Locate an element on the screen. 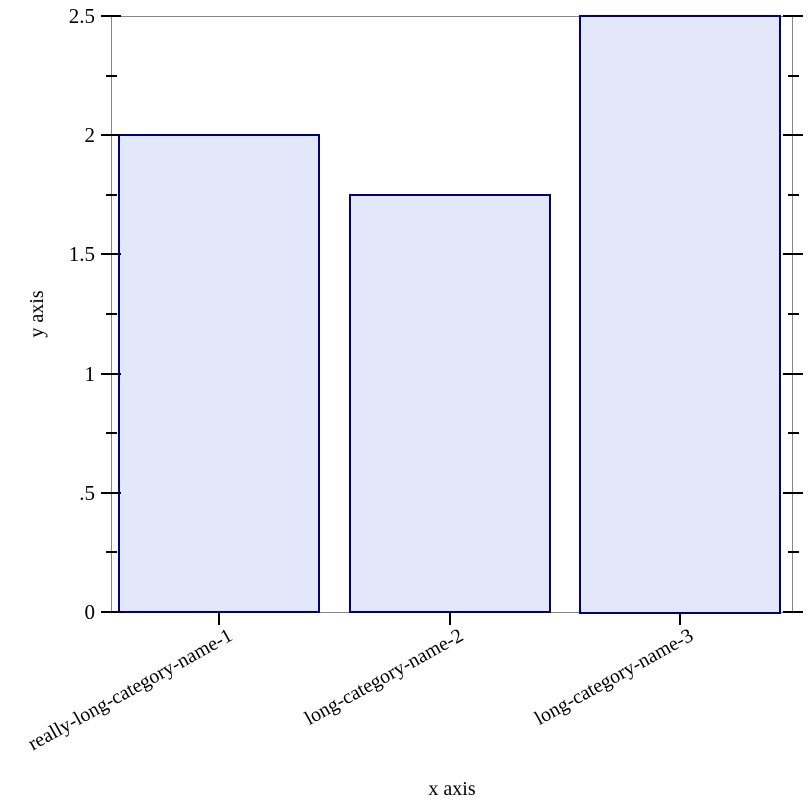  x-axis-title: x axis is located at coordinates (452, 789).